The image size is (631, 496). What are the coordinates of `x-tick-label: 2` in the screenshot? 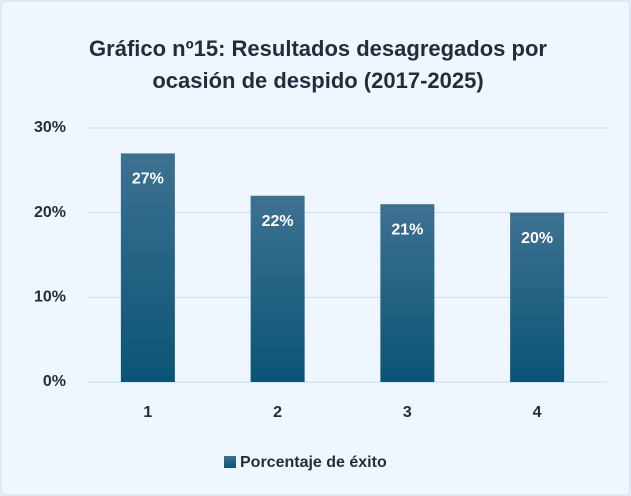 It's located at (277, 412).